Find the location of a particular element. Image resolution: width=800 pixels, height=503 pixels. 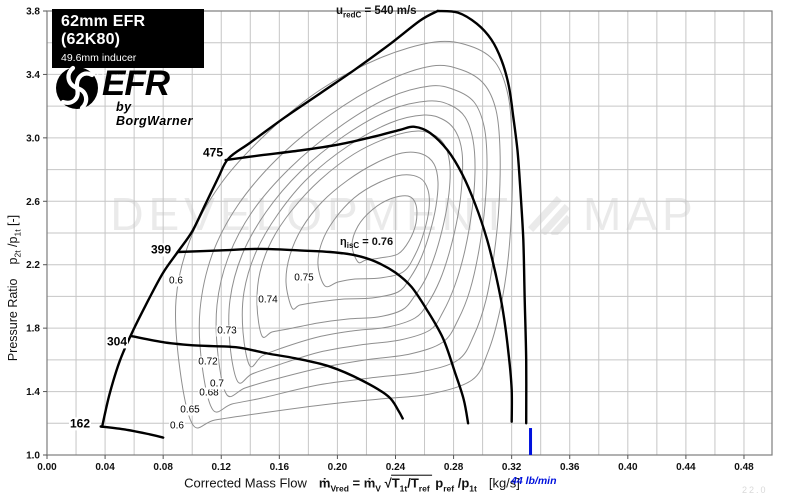

x-tick-label: 0.12 is located at coordinates (222, 467).